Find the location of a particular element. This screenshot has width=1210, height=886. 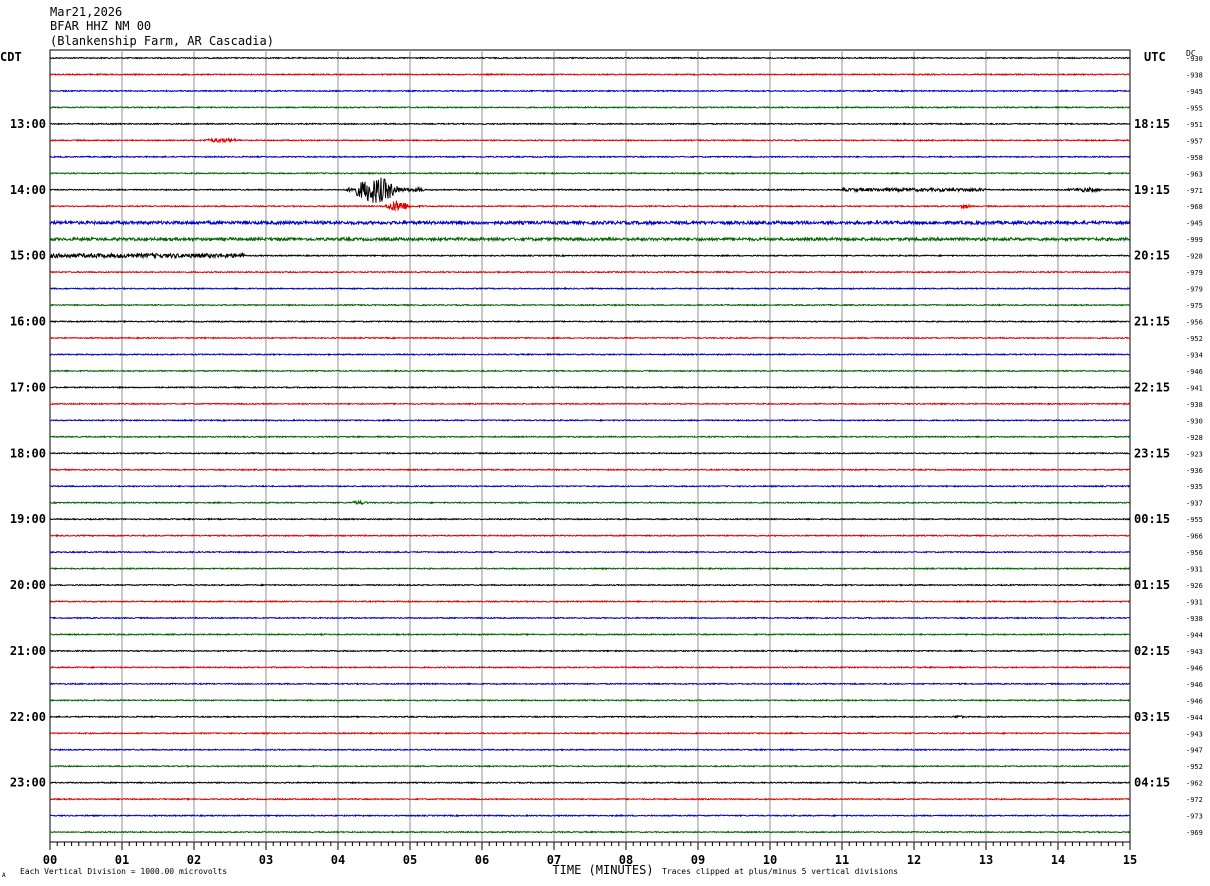

x-tick-label: 10 is located at coordinates (770, 860).